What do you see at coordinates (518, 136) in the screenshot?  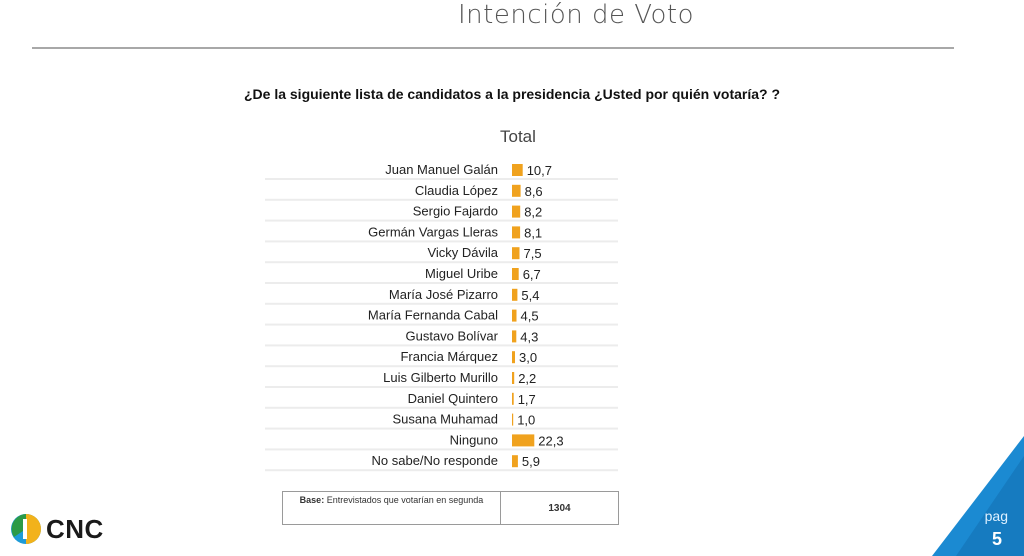 I see `chart-subtitle: Total` at bounding box center [518, 136].